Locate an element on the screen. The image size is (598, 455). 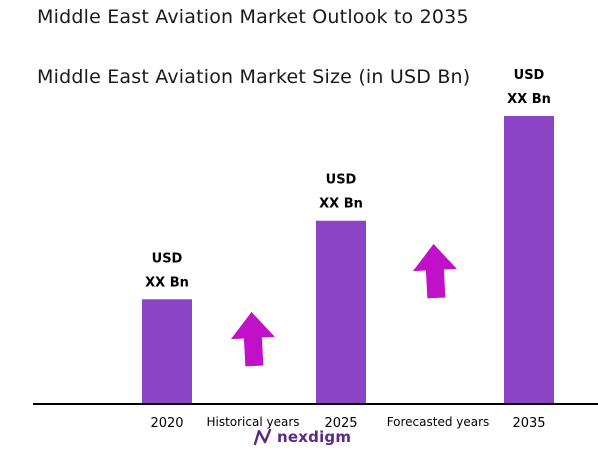
bar-value-label-2035-line2: XX Bn is located at coordinates (529, 99).